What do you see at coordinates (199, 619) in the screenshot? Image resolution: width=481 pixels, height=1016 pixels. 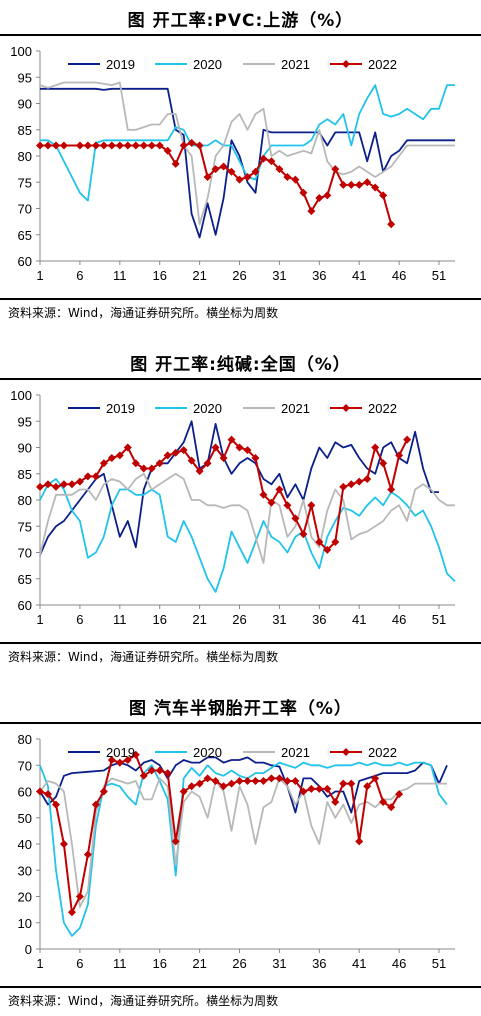 I see `x-tick-label: 21` at bounding box center [199, 619].